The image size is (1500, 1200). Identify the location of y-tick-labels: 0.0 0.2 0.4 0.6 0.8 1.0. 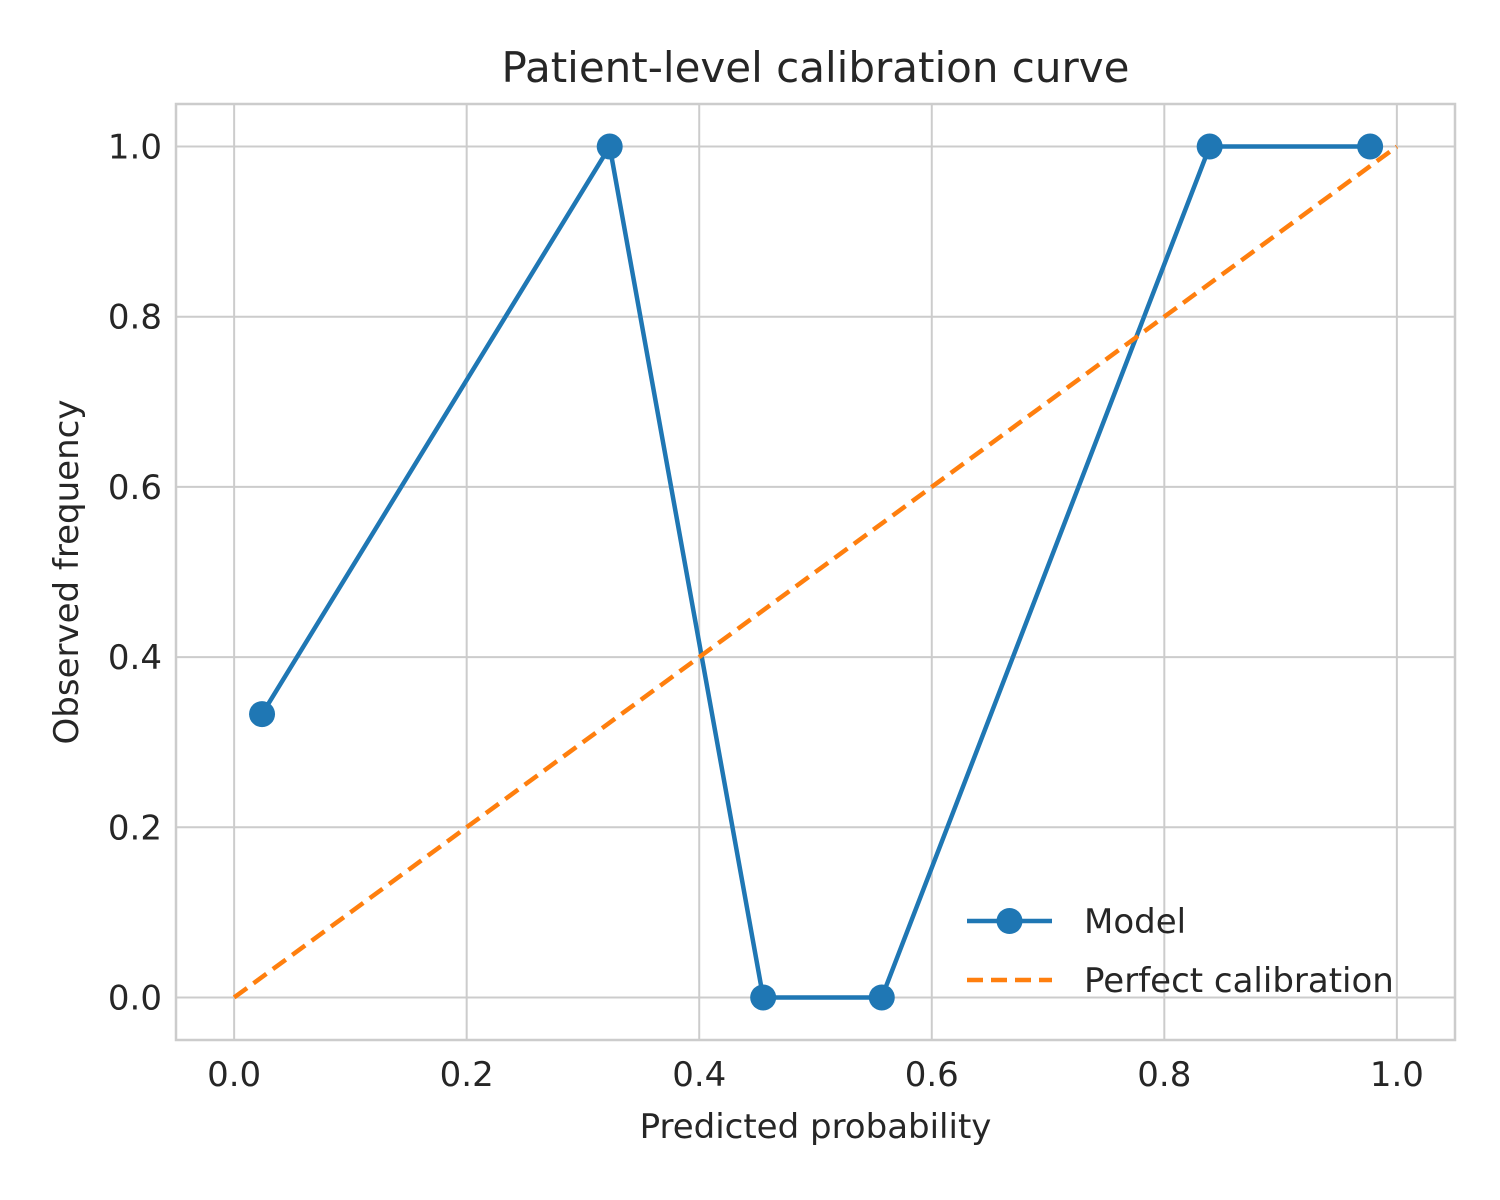
(135, 573).